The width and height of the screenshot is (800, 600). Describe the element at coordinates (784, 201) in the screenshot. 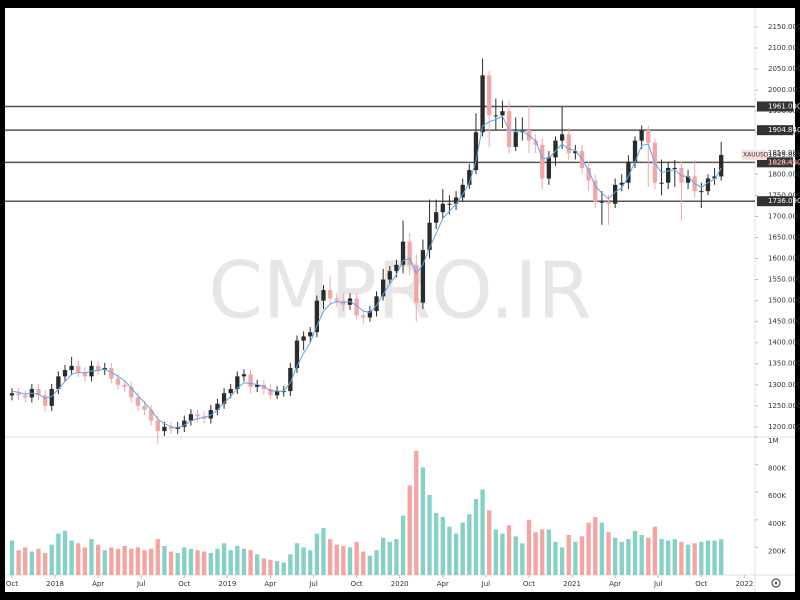

I see `level-label: 1736.090` at that location.